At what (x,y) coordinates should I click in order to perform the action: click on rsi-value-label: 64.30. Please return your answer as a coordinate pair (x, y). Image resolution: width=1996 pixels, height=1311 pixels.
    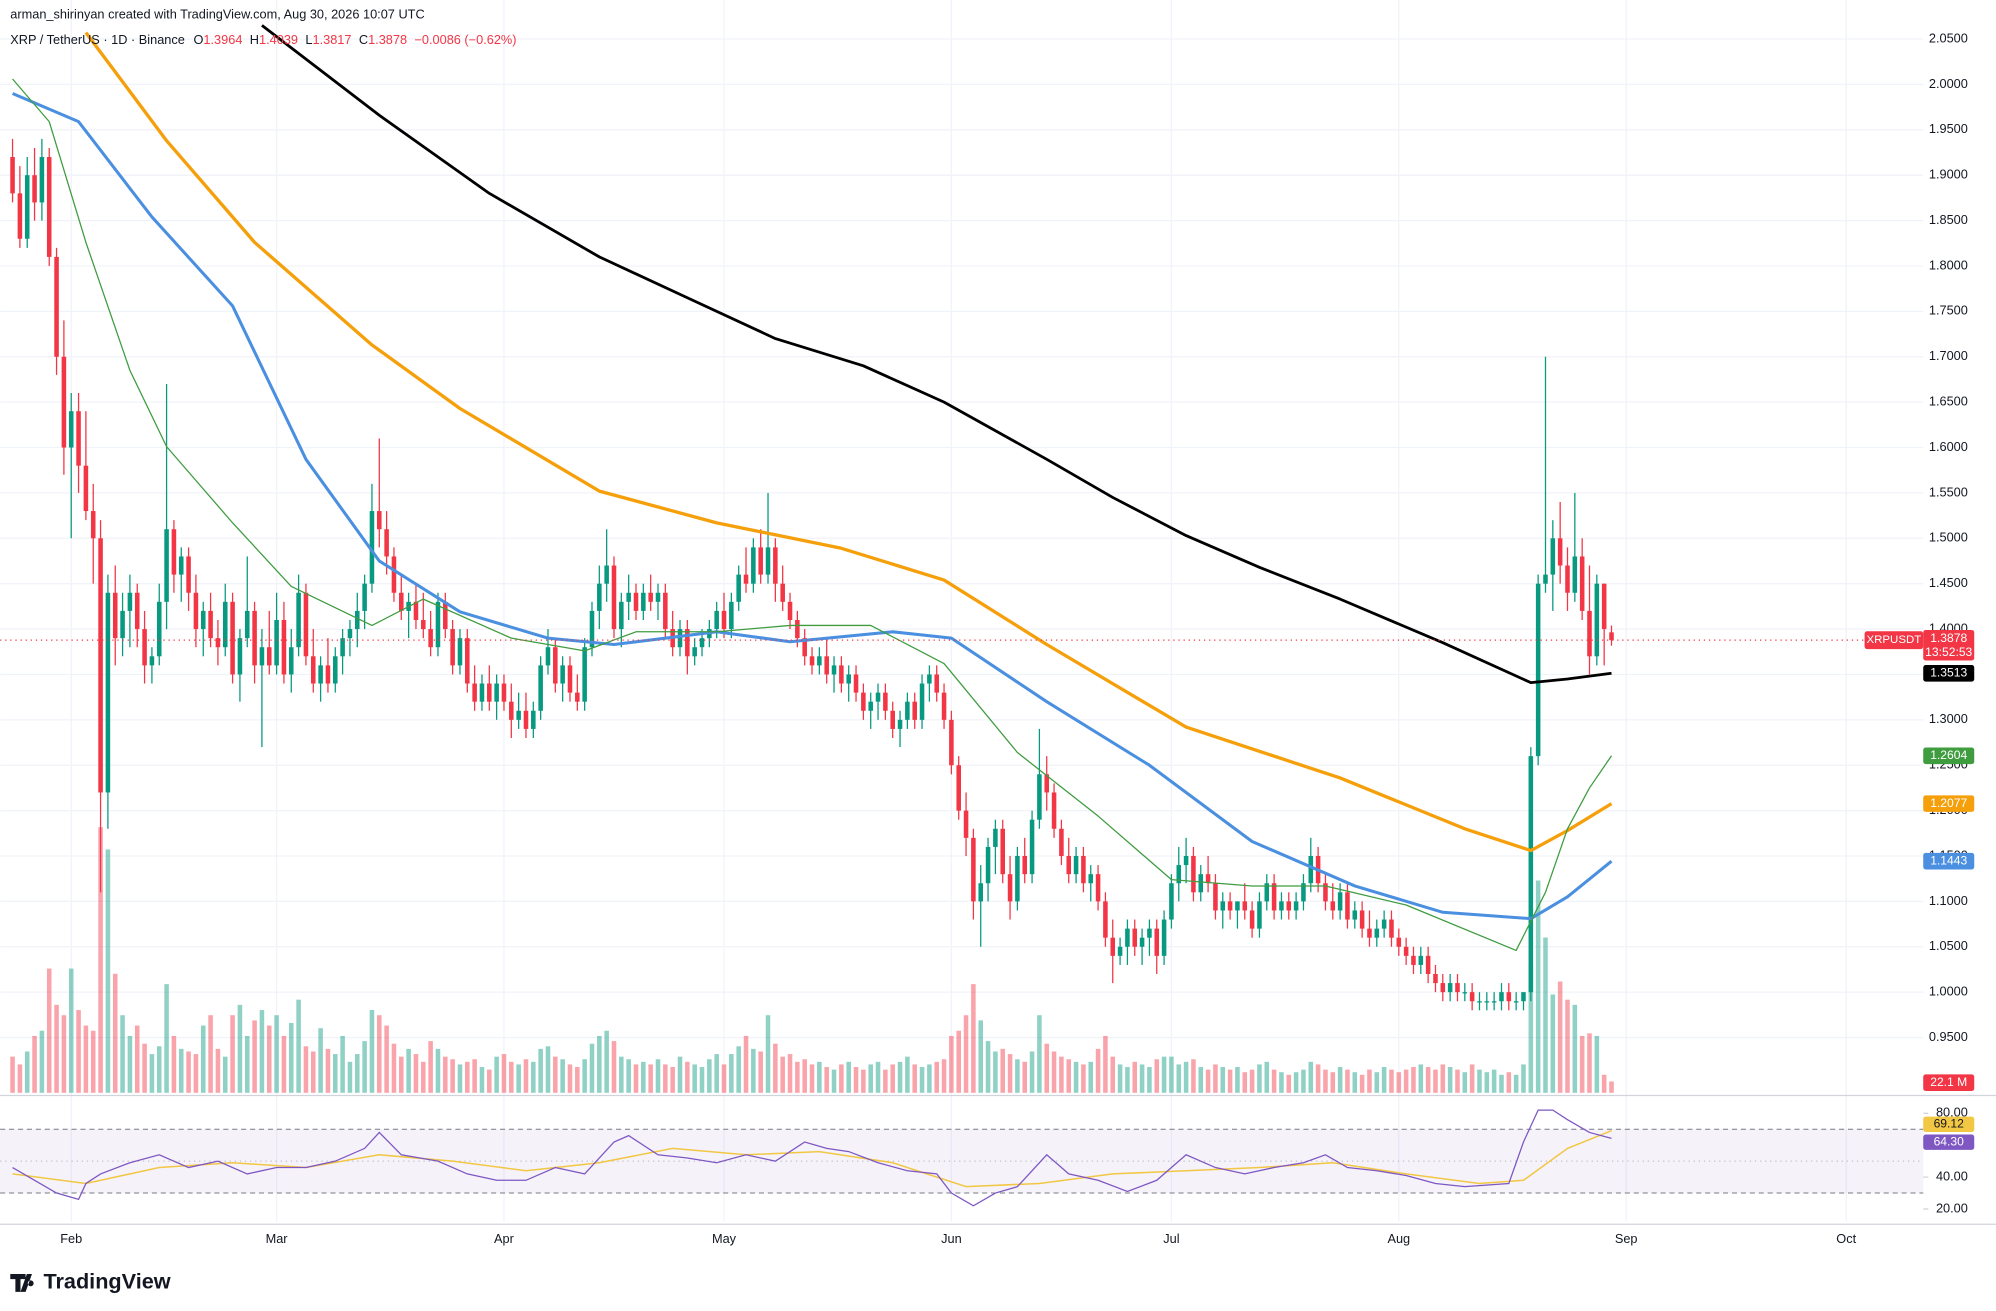
    Looking at the image, I should click on (1949, 1141).